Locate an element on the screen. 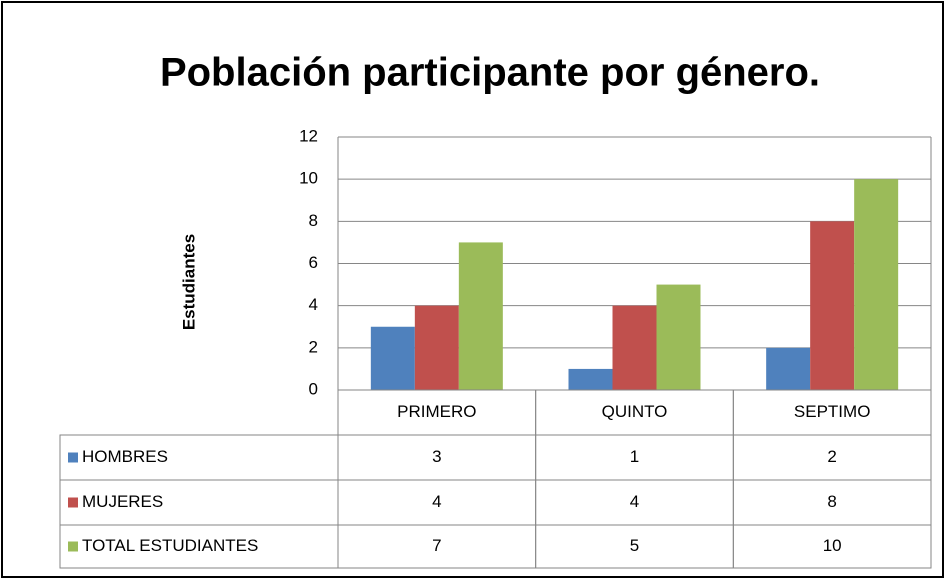 The width and height of the screenshot is (948, 580). legend-label: MUJERES is located at coordinates (122, 501).